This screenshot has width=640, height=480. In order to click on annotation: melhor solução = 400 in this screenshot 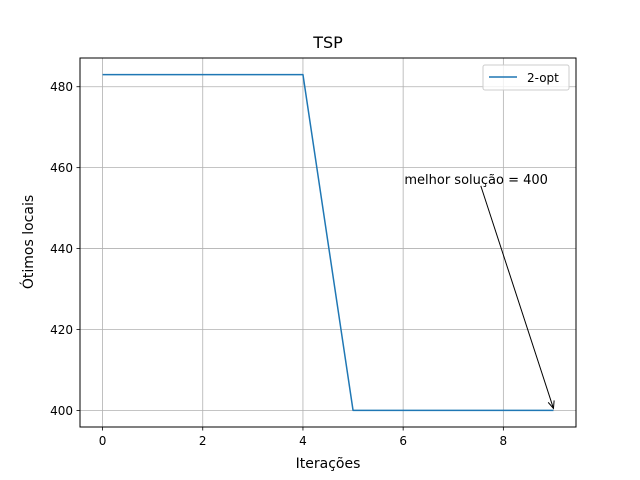, I will do `click(479, 291)`.